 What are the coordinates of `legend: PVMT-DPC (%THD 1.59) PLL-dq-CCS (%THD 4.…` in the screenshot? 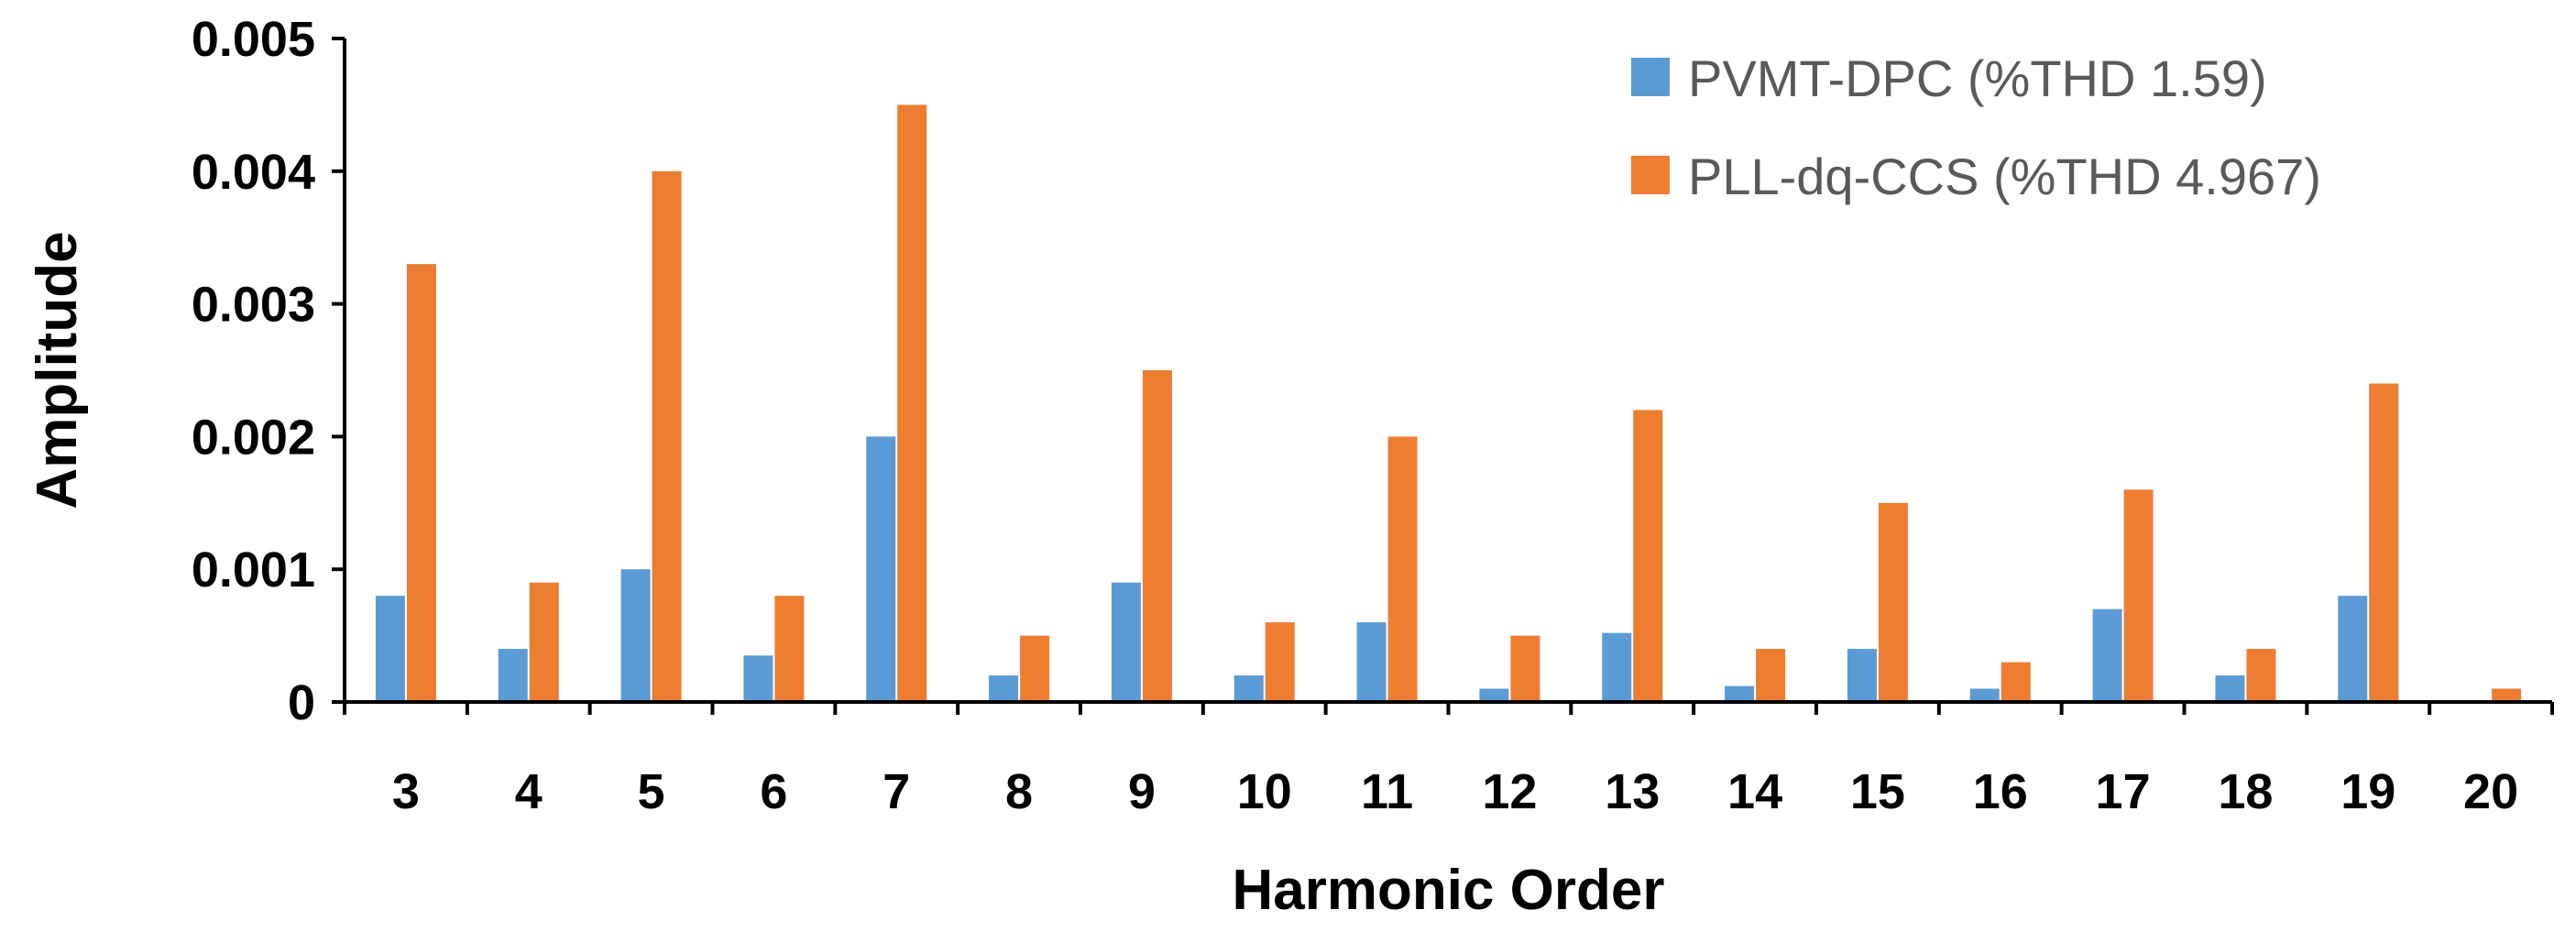 It's located at (1976, 127).